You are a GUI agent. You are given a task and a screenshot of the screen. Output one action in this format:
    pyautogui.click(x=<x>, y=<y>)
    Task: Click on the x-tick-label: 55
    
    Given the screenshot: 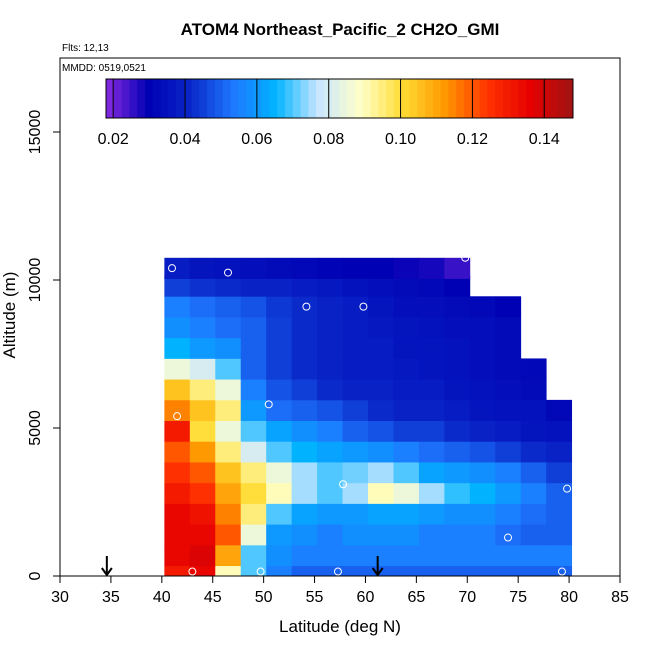 What is the action you would take?
    pyautogui.click(x=315, y=597)
    